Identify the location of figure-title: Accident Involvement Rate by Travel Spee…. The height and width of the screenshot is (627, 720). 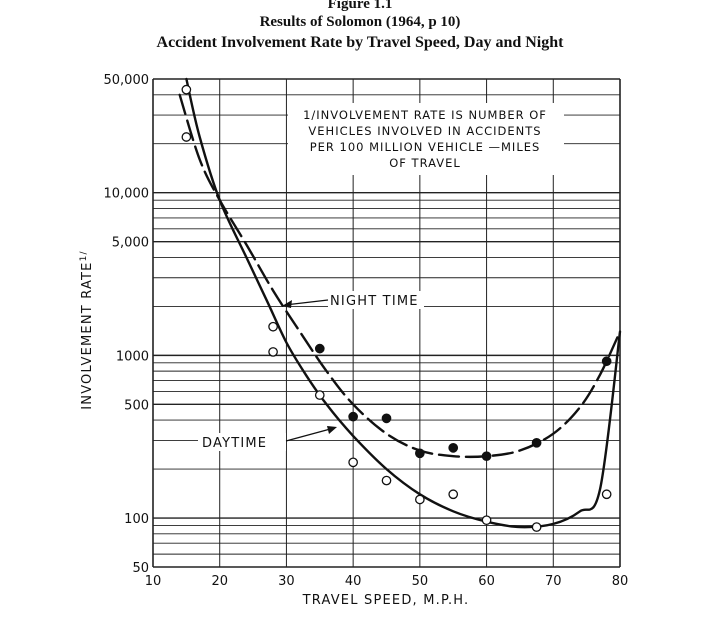
(360, 42).